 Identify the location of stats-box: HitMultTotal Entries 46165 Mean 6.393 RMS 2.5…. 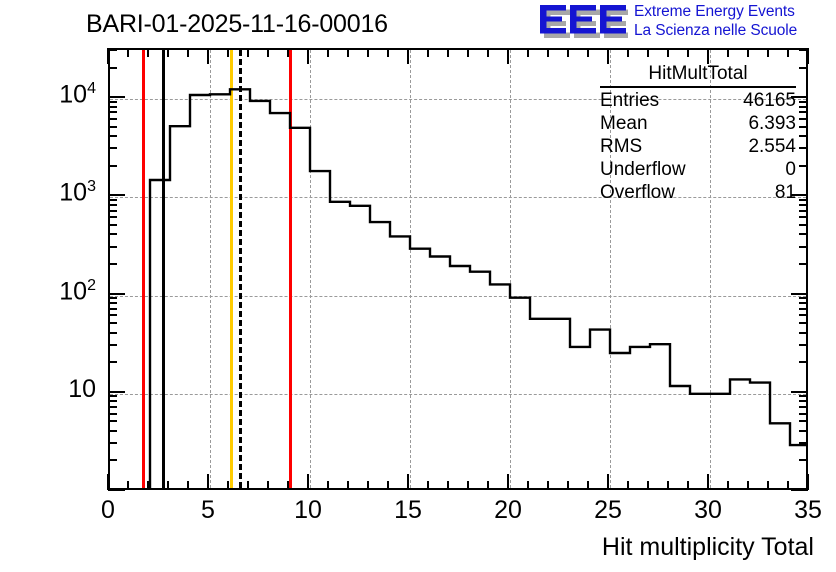
(698, 133).